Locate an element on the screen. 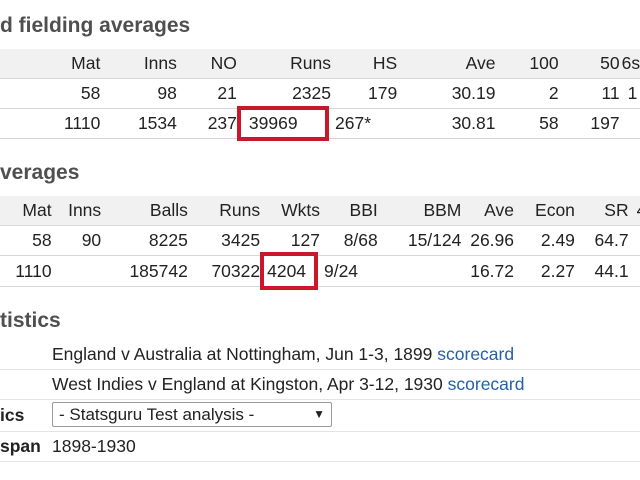 Image resolution: width=640 pixels, height=480 pixels. career-section-heading: tistics is located at coordinates (30, 320).